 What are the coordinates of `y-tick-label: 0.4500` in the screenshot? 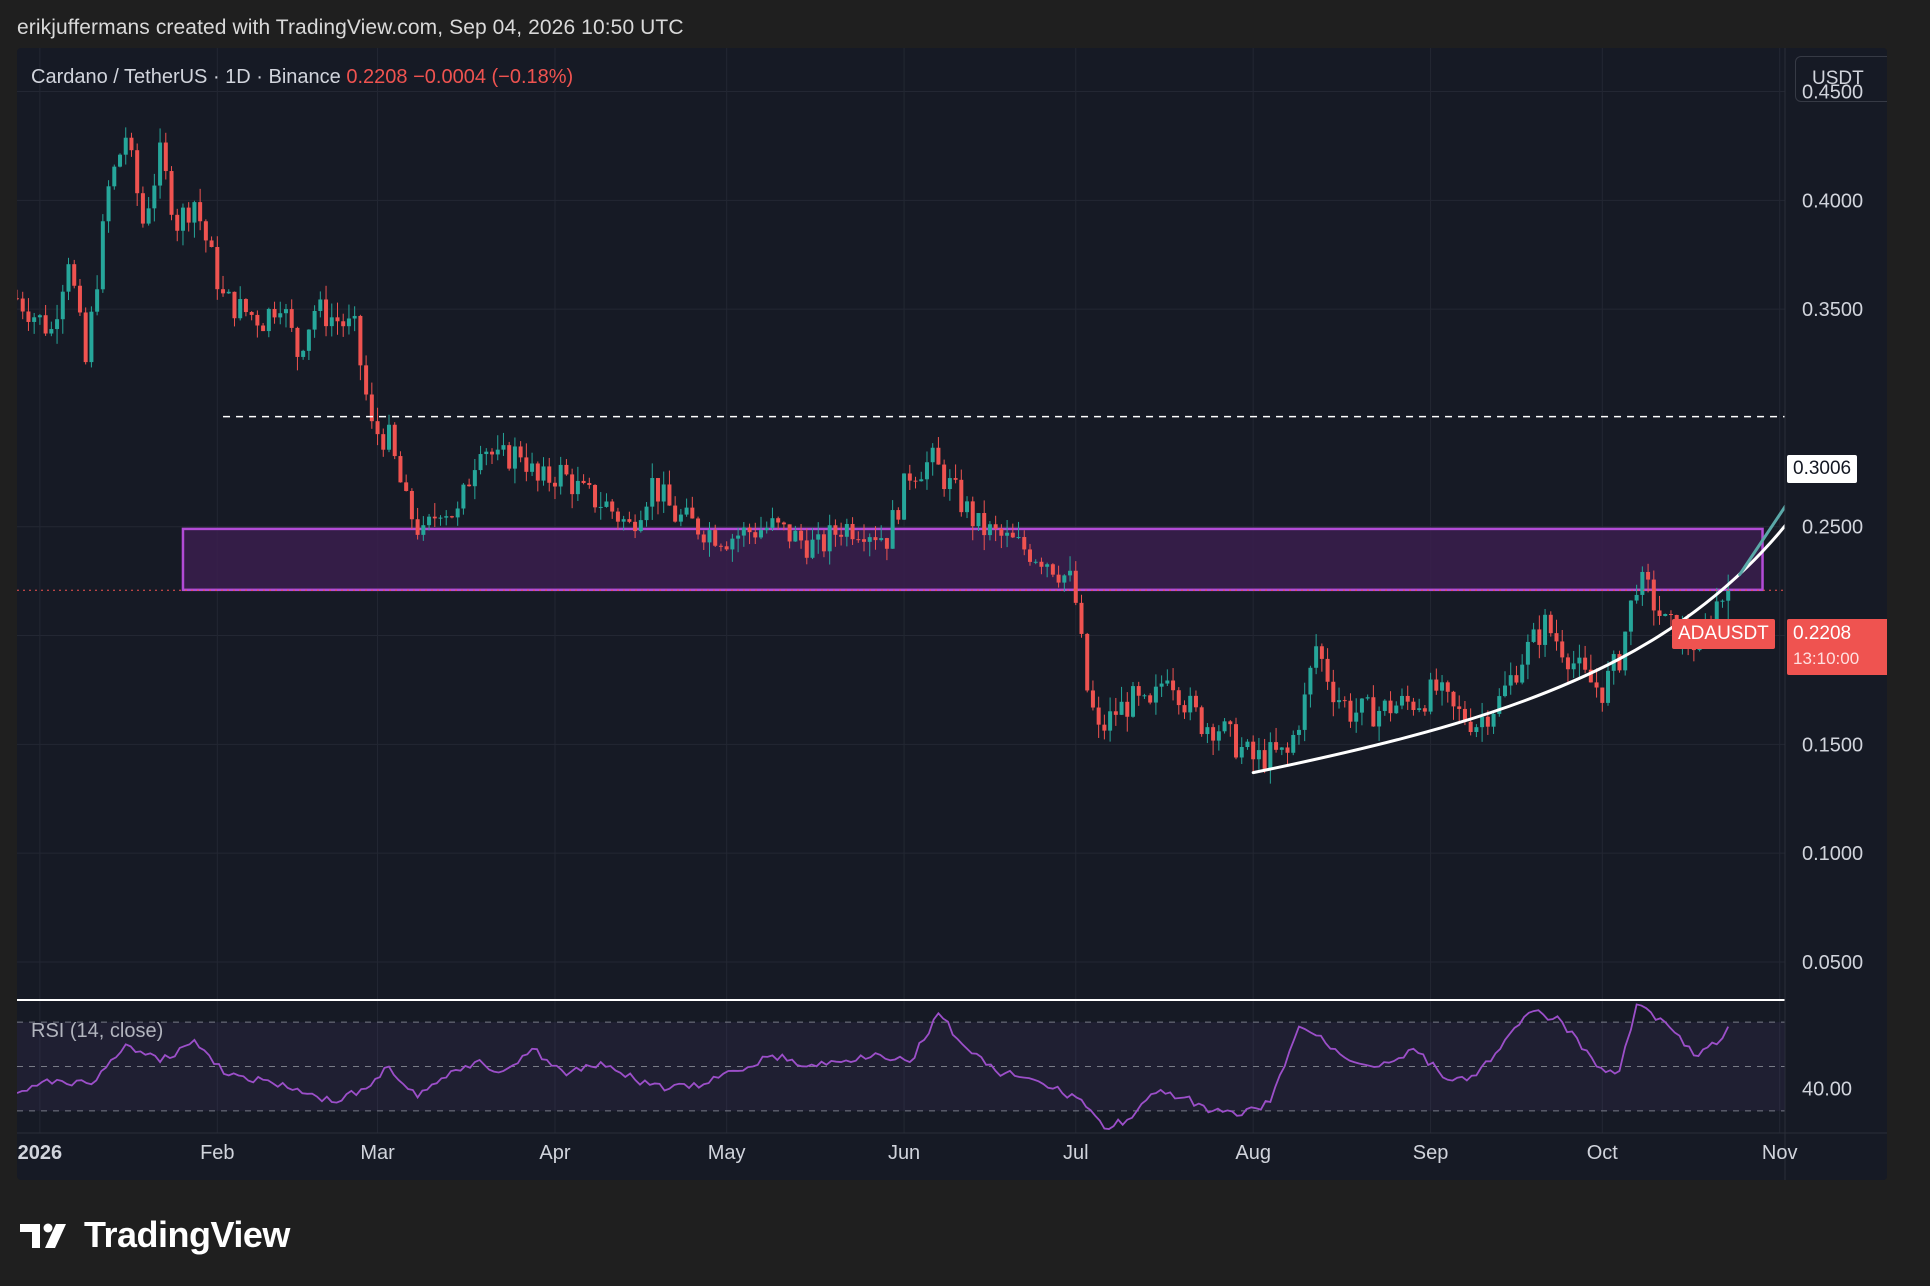 It's located at (1832, 93).